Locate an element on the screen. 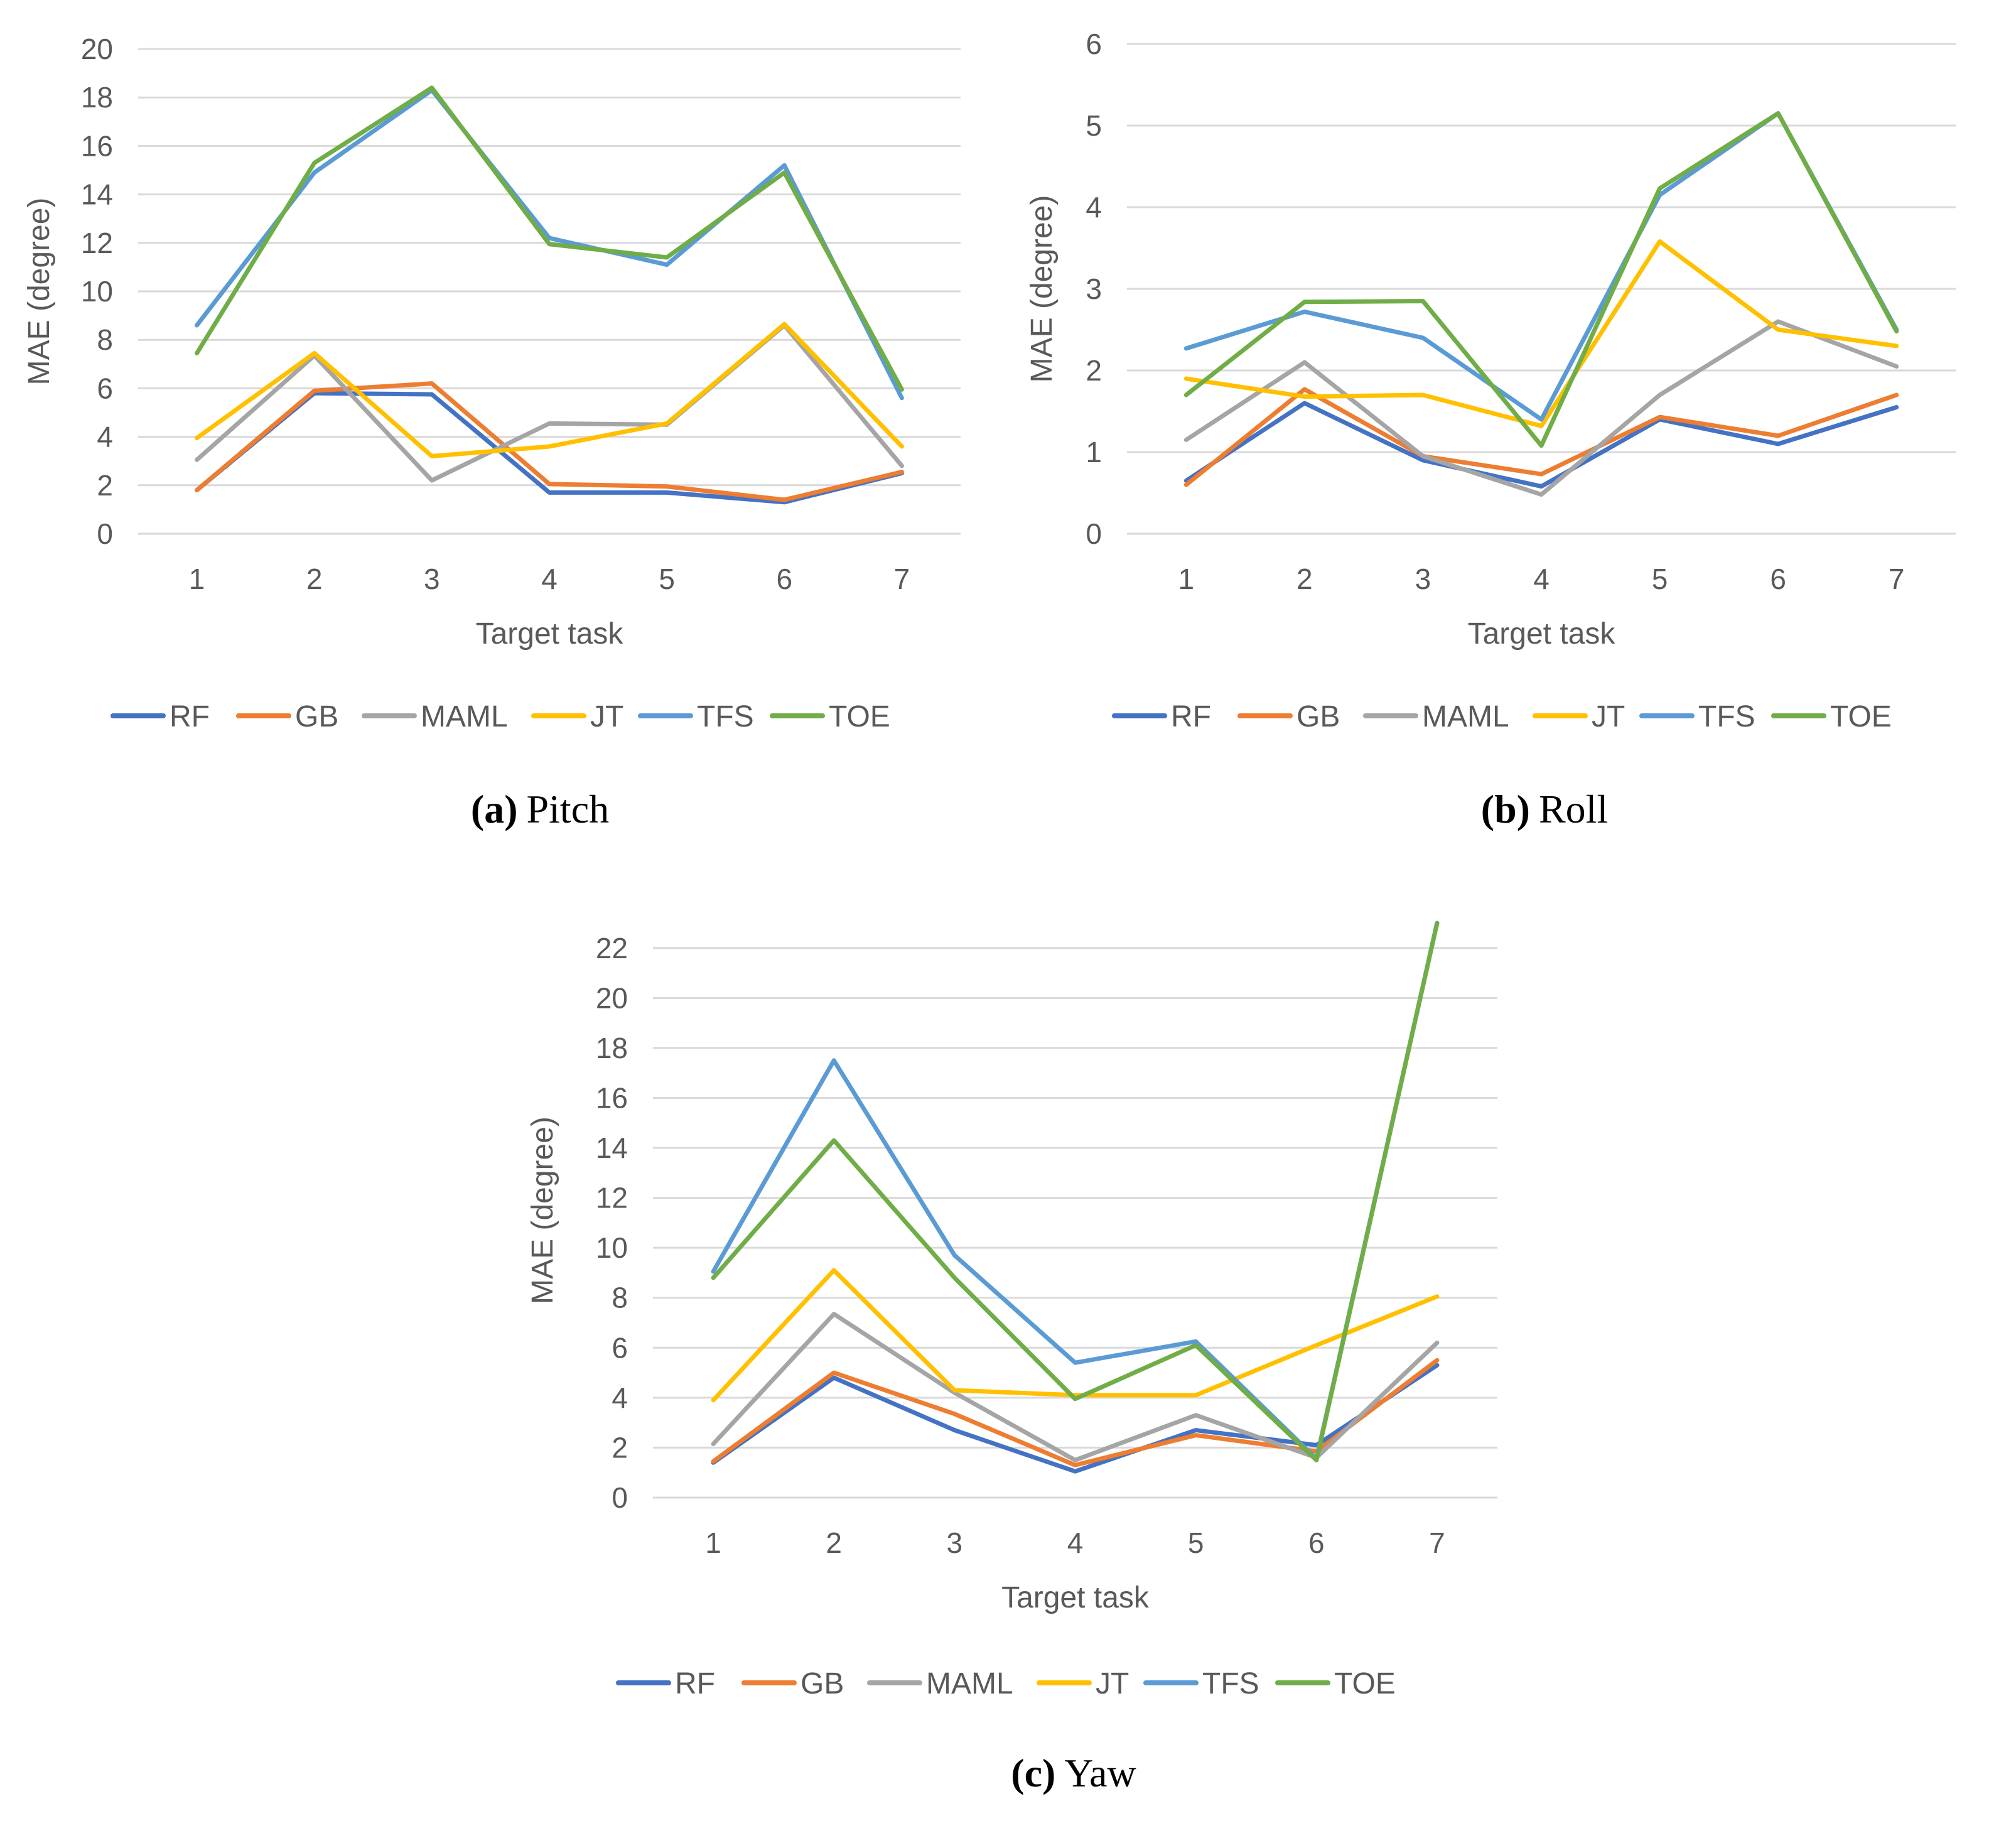 The width and height of the screenshot is (2016, 1821). y-tick-label: 3 is located at coordinates (1094, 289).